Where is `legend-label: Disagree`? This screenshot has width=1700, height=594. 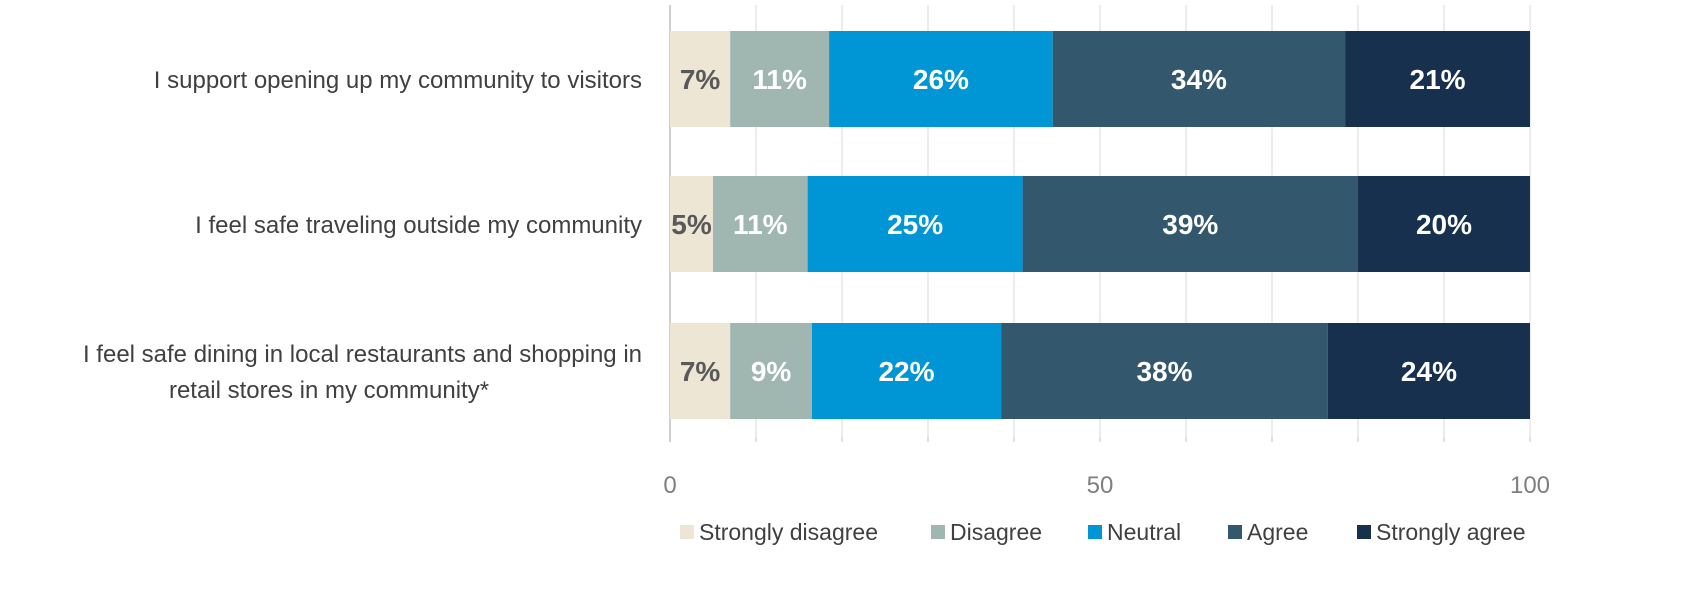 legend-label: Disagree is located at coordinates (996, 532).